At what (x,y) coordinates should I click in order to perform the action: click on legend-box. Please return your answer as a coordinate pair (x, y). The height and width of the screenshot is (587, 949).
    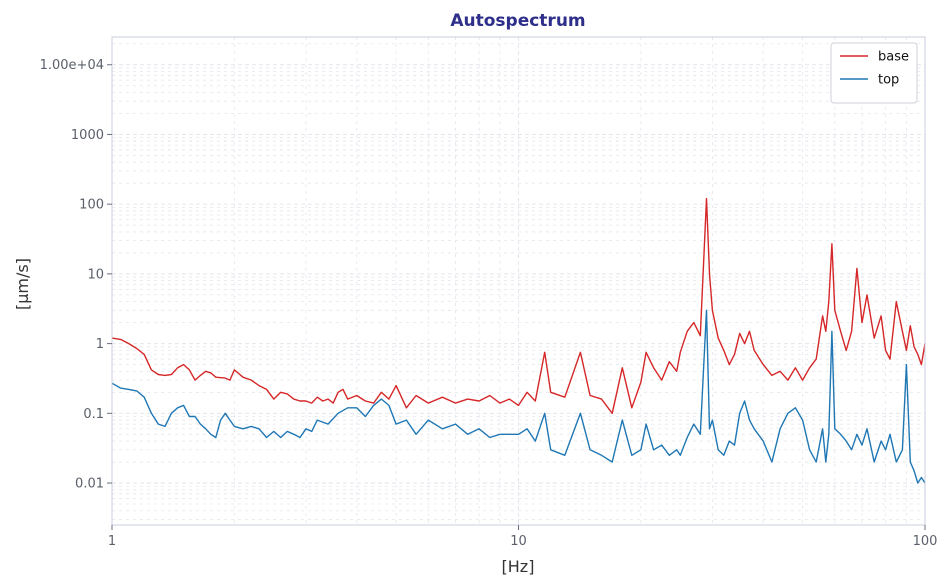
    Looking at the image, I should click on (874, 73).